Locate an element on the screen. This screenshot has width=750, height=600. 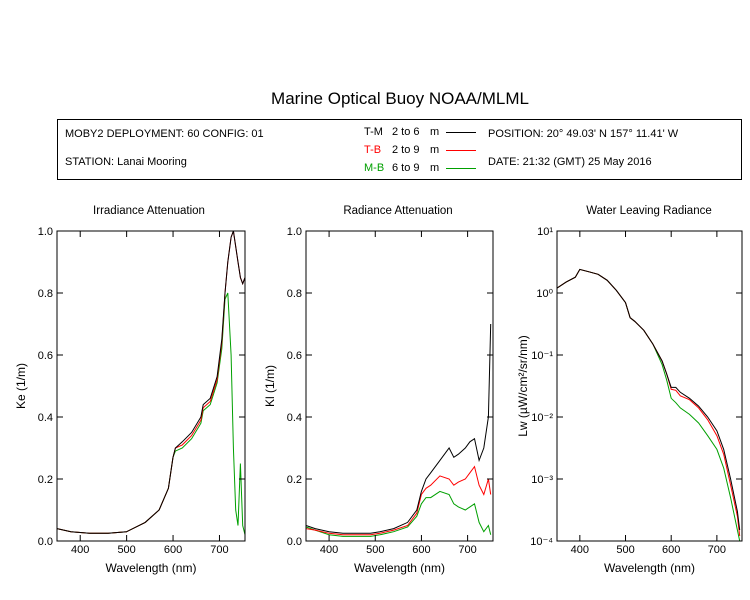
y-tick-label: 10⁻¹ is located at coordinates (542, 356).